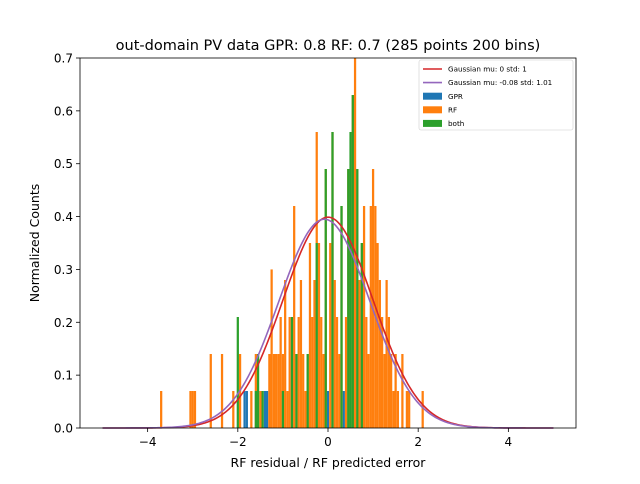  What do you see at coordinates (328, 442) in the screenshot?
I see `x-tick-label: 0` at bounding box center [328, 442].